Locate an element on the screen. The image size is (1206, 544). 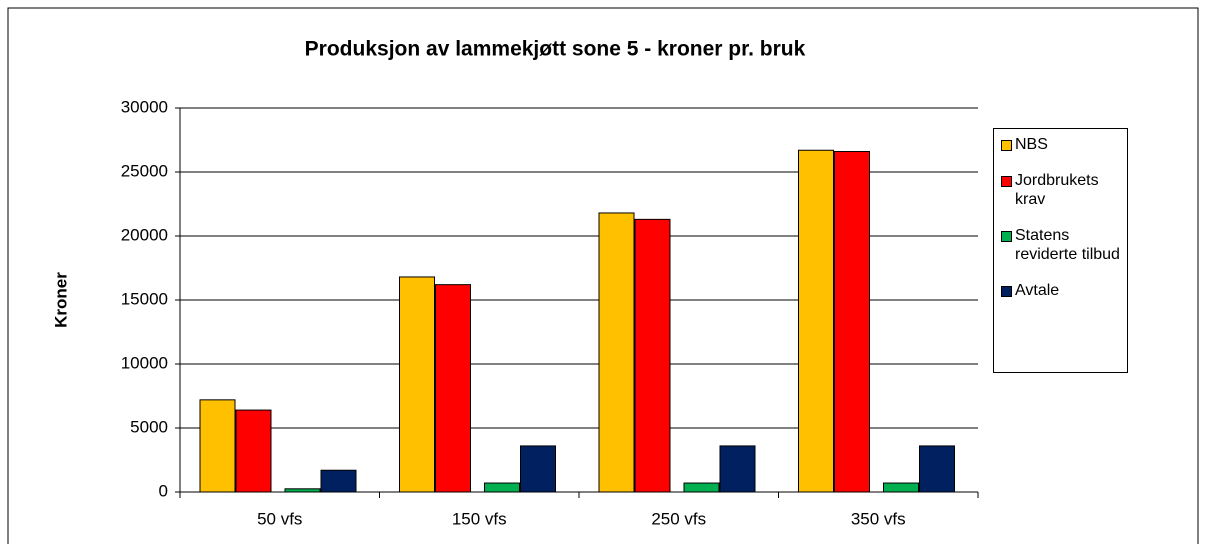
legend-item: Avtale is located at coordinates (1060, 290).